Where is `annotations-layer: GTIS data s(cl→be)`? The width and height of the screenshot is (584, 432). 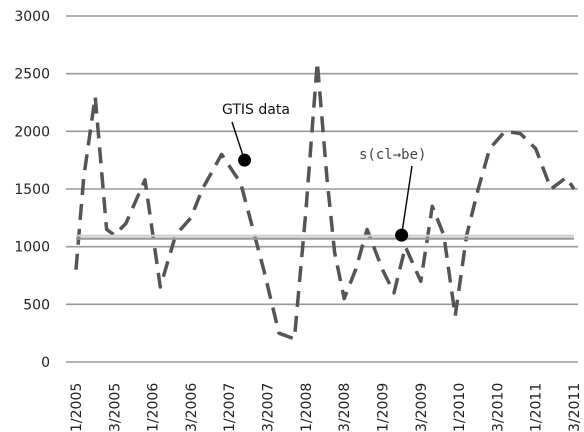 annotations-layer: GTIS data s(cl→be) is located at coordinates (324, 172).